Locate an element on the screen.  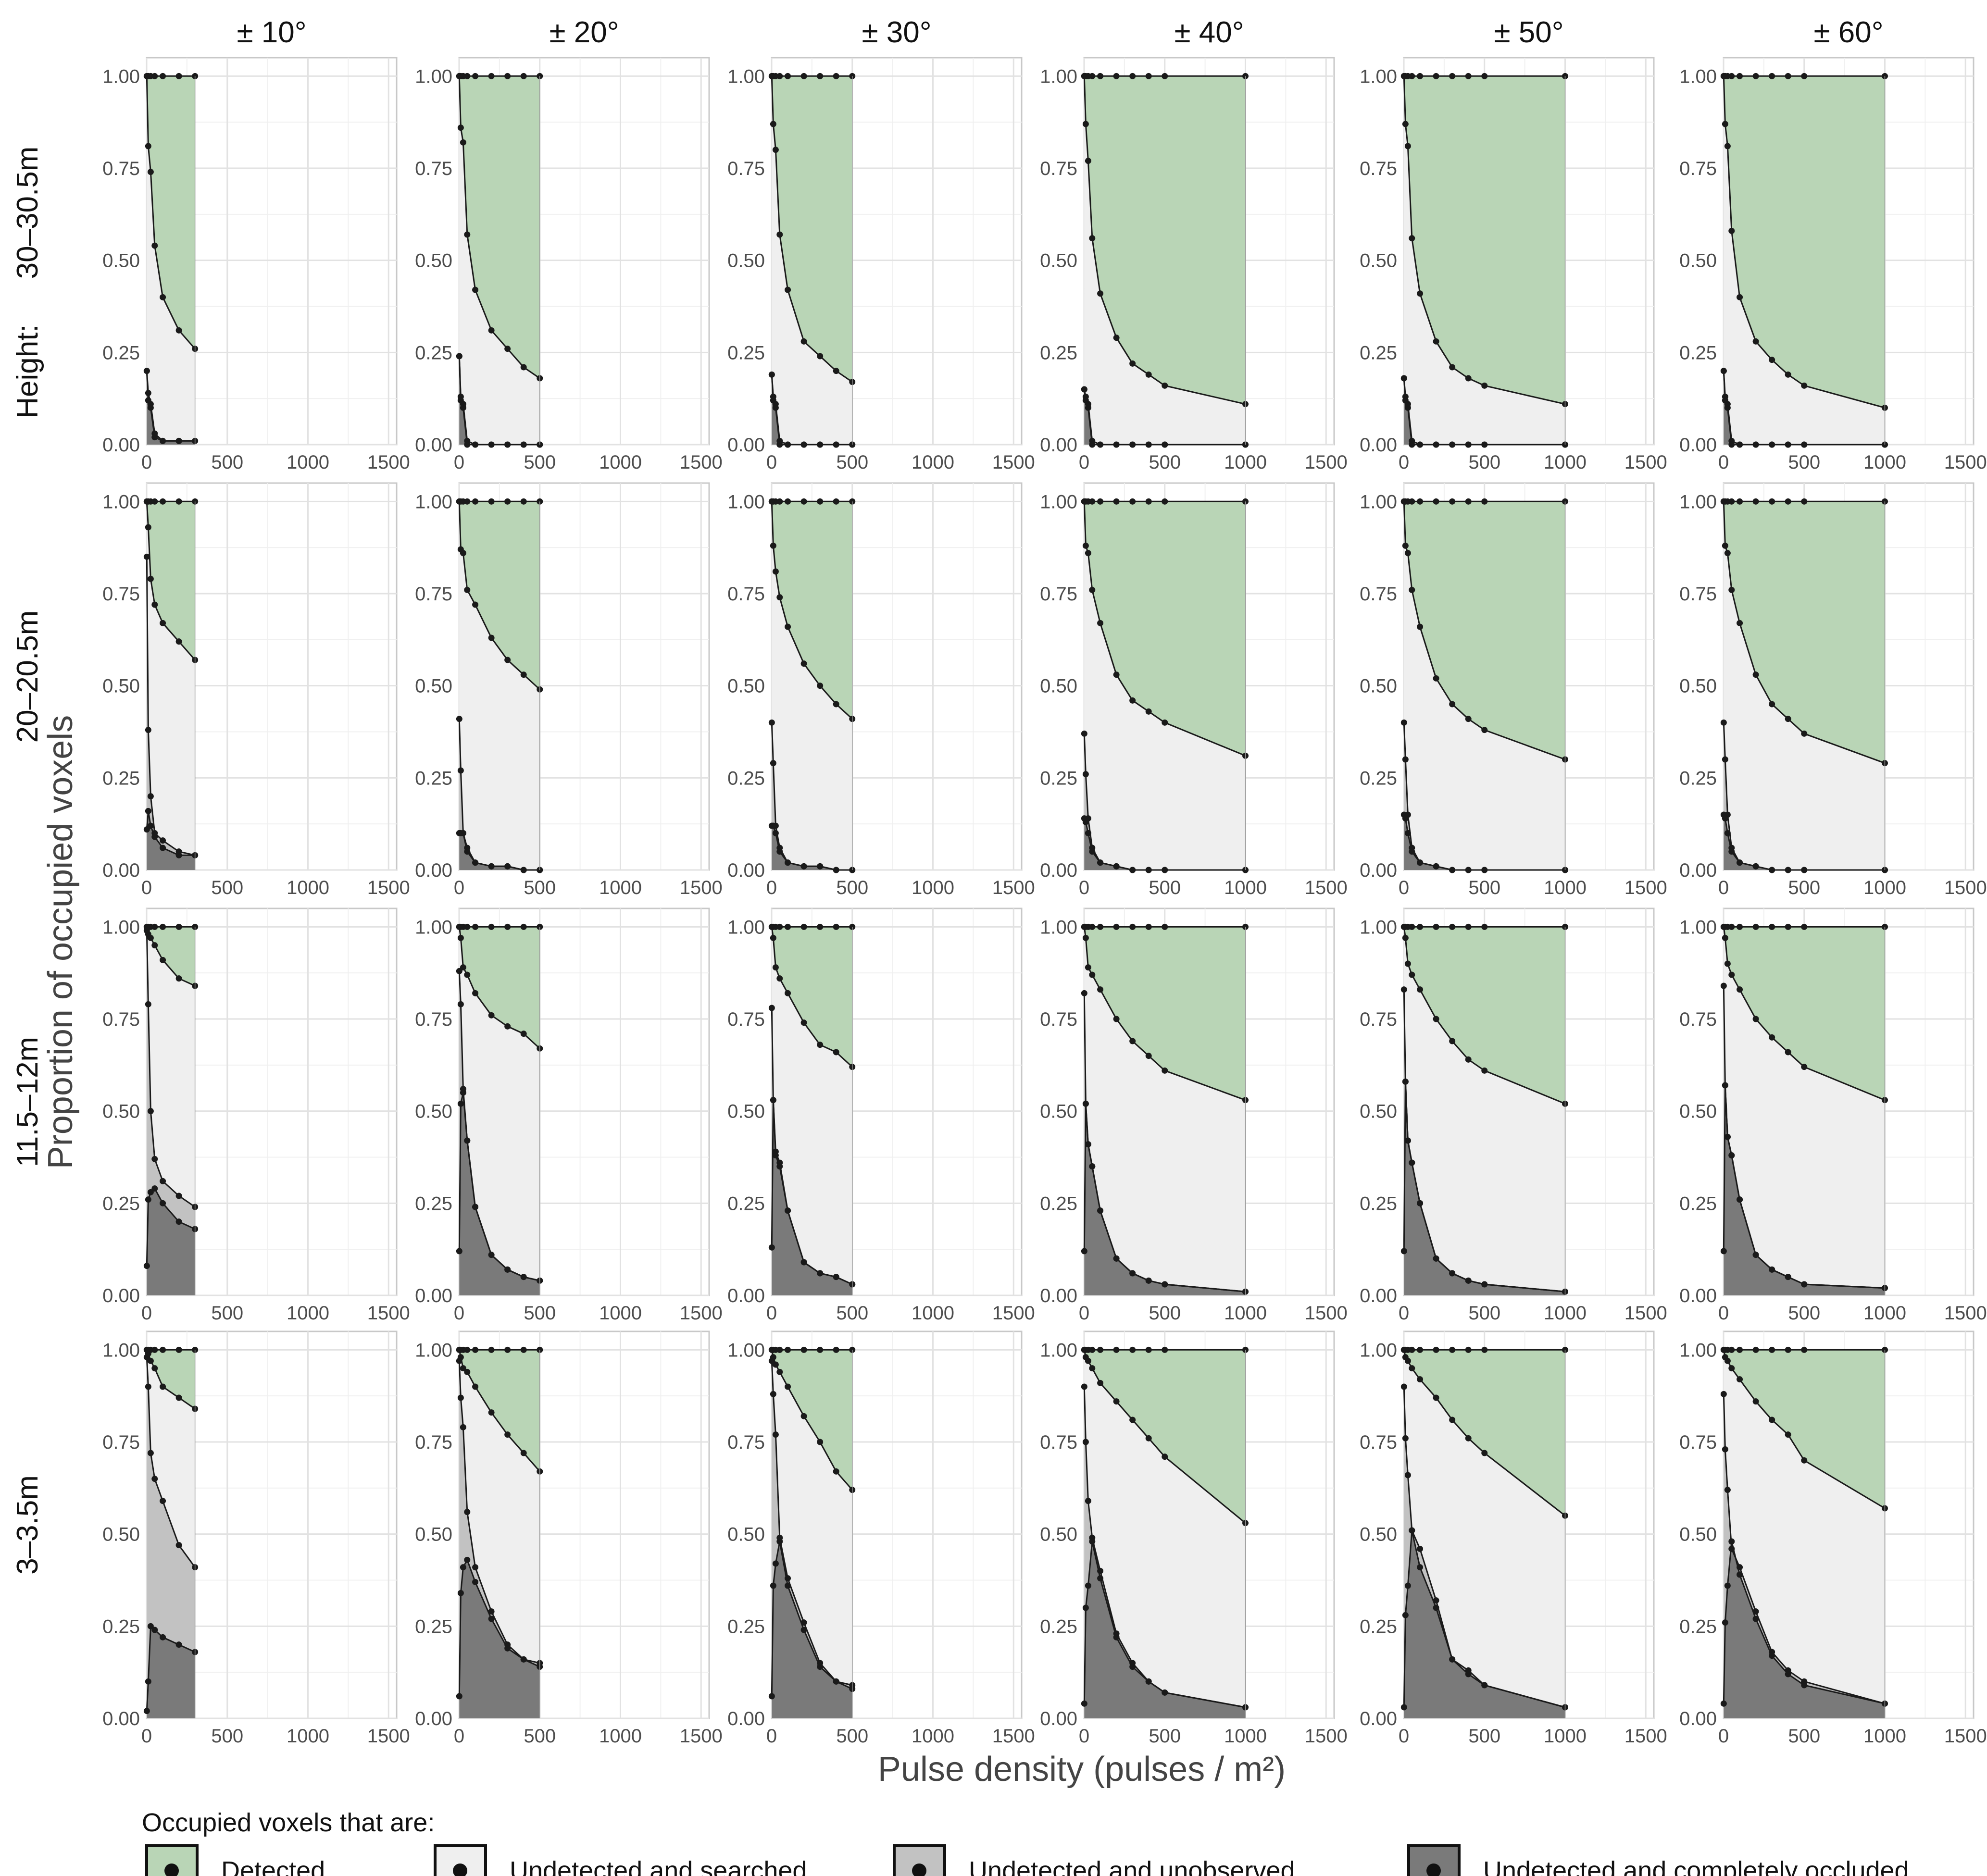
area-detected is located at coordinates (171, 212).